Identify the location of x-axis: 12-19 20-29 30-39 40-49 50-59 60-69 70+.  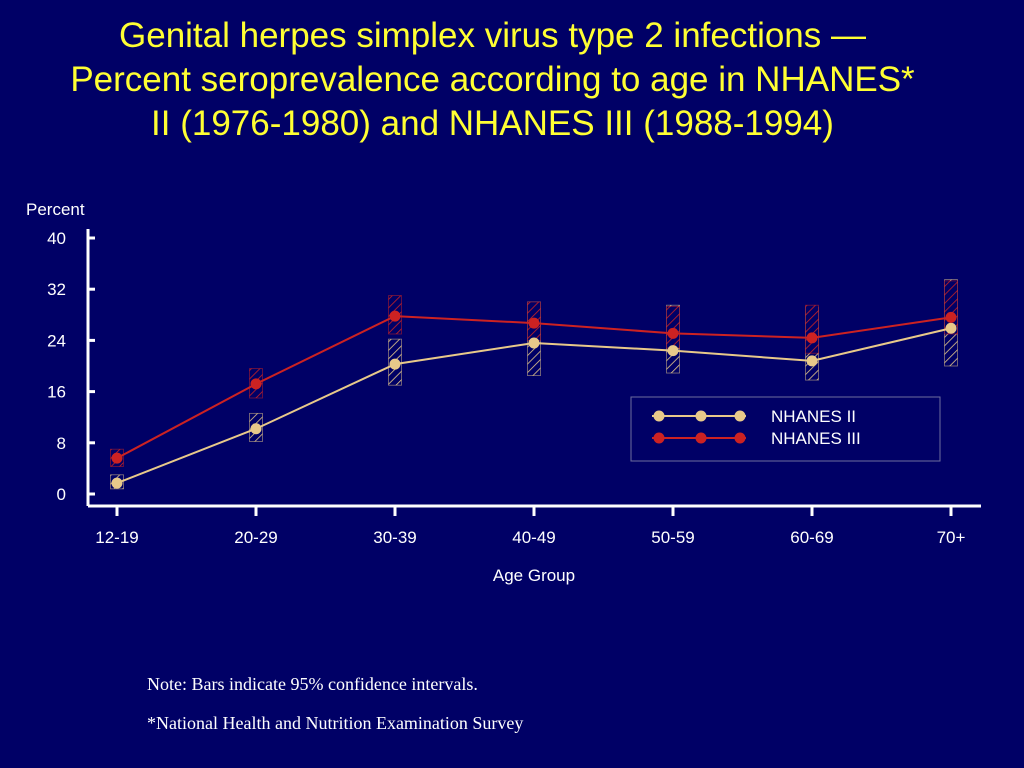
(530, 526).